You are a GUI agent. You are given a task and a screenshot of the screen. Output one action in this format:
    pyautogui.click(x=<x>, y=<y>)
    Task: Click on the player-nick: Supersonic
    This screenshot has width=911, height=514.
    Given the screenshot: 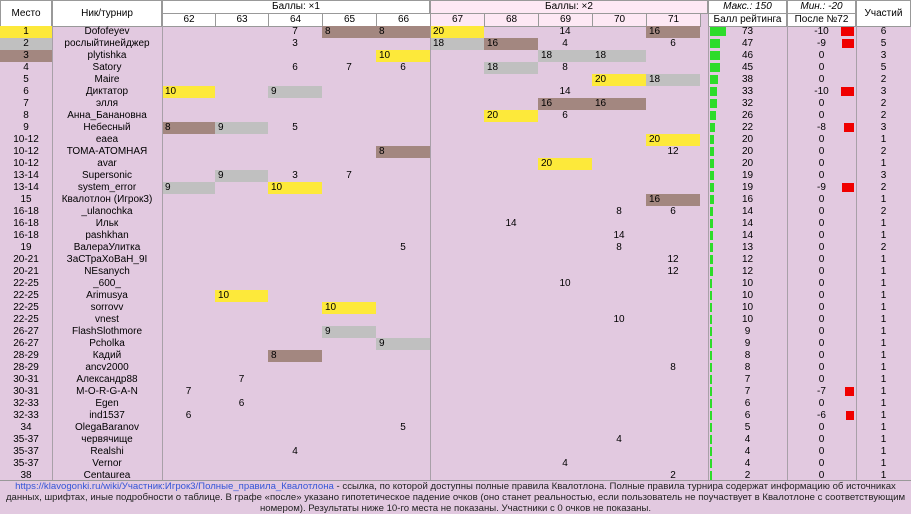 What is the action you would take?
    pyautogui.click(x=107, y=175)
    